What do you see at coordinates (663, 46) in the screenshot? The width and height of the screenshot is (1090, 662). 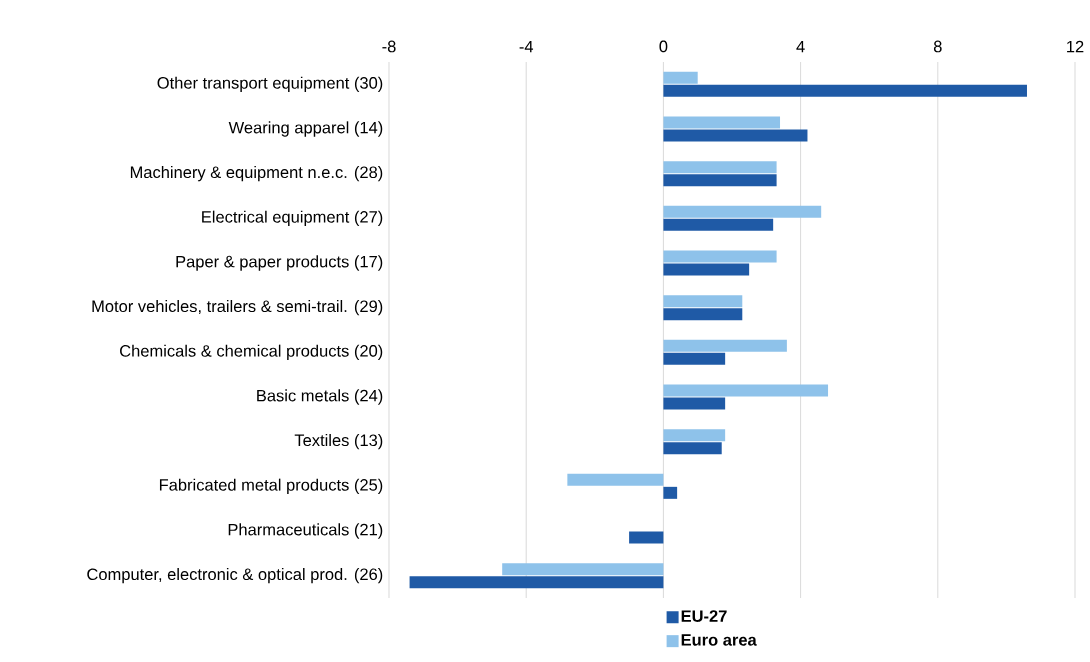 I see `x-tick-label: 0` at bounding box center [663, 46].